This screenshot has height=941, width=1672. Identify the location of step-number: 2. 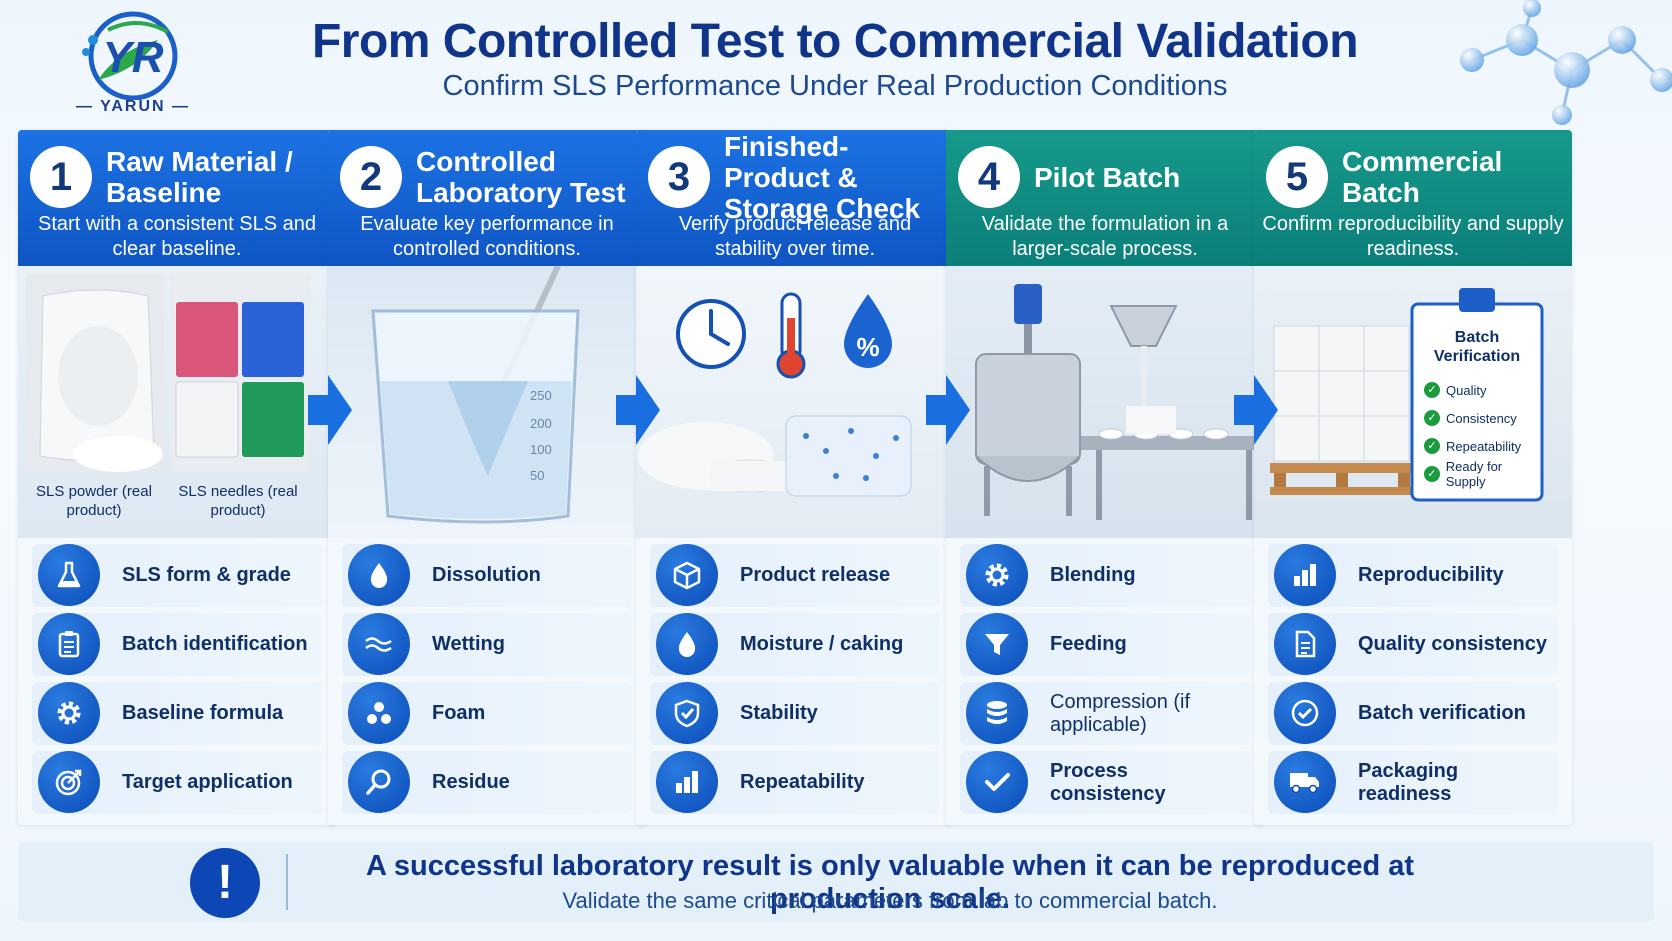
(371, 177).